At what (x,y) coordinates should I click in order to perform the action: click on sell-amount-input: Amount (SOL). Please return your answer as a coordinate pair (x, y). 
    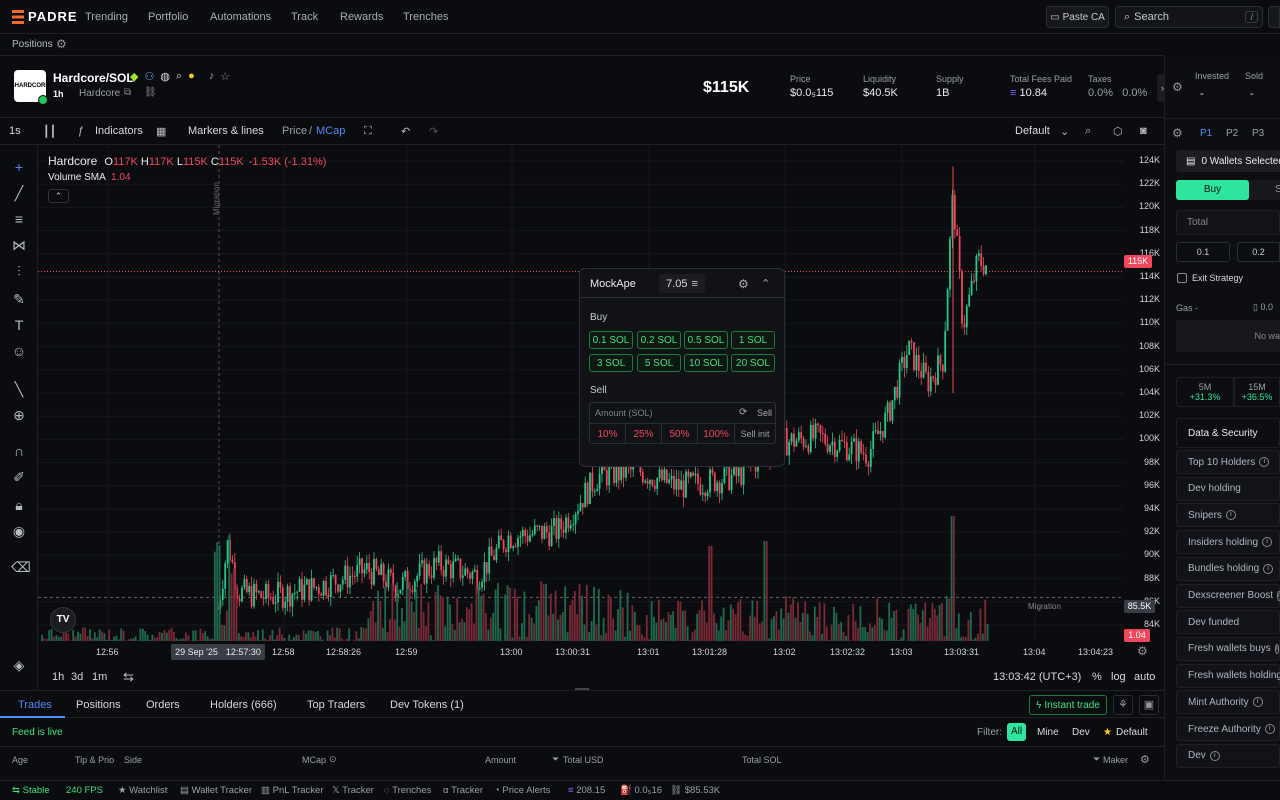
    Looking at the image, I should click on (624, 413).